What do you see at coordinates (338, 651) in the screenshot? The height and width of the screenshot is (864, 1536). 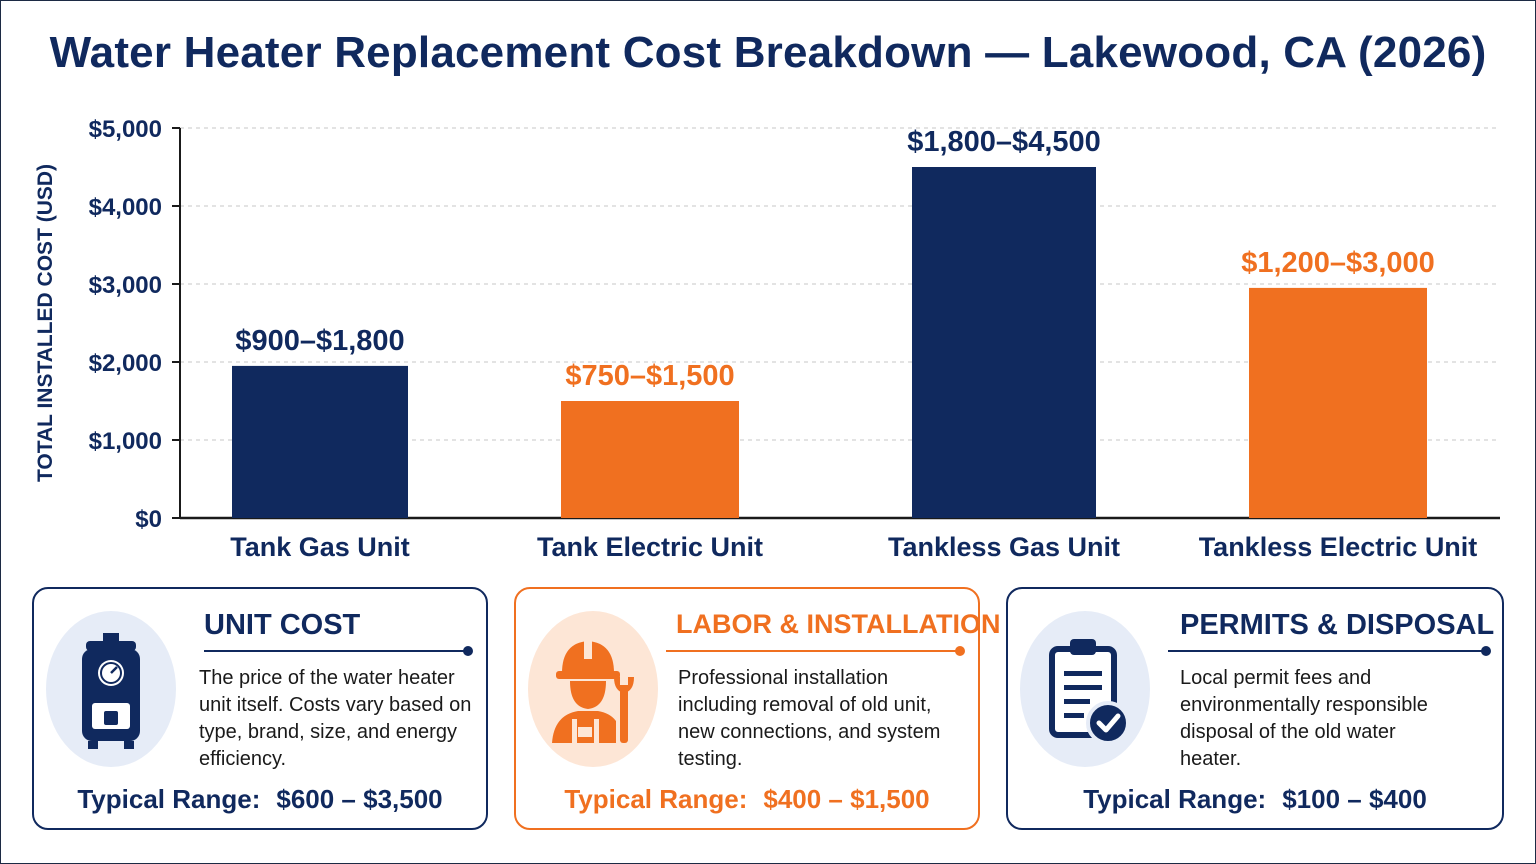 I see `unit-cost-divider` at bounding box center [338, 651].